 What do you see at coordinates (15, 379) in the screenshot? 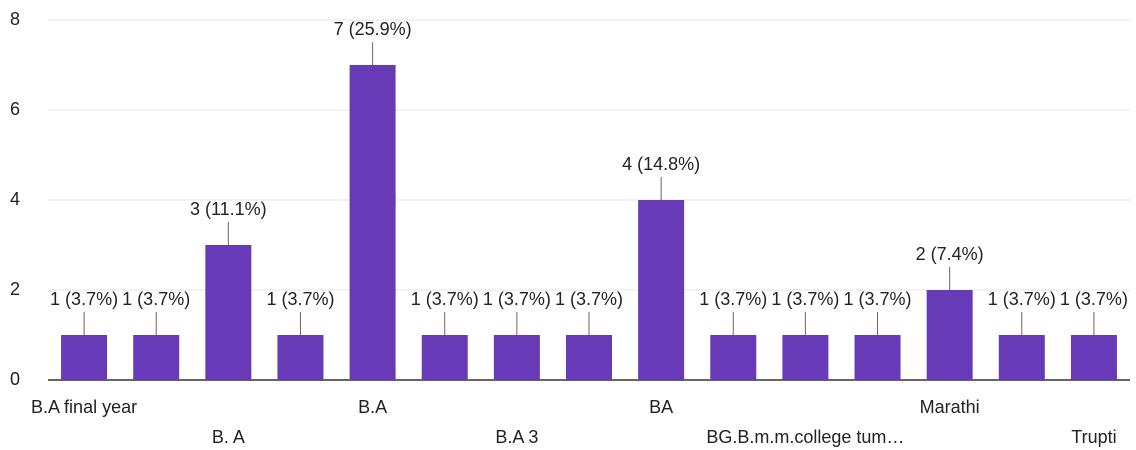
I see `y-tick-label: 0` at bounding box center [15, 379].